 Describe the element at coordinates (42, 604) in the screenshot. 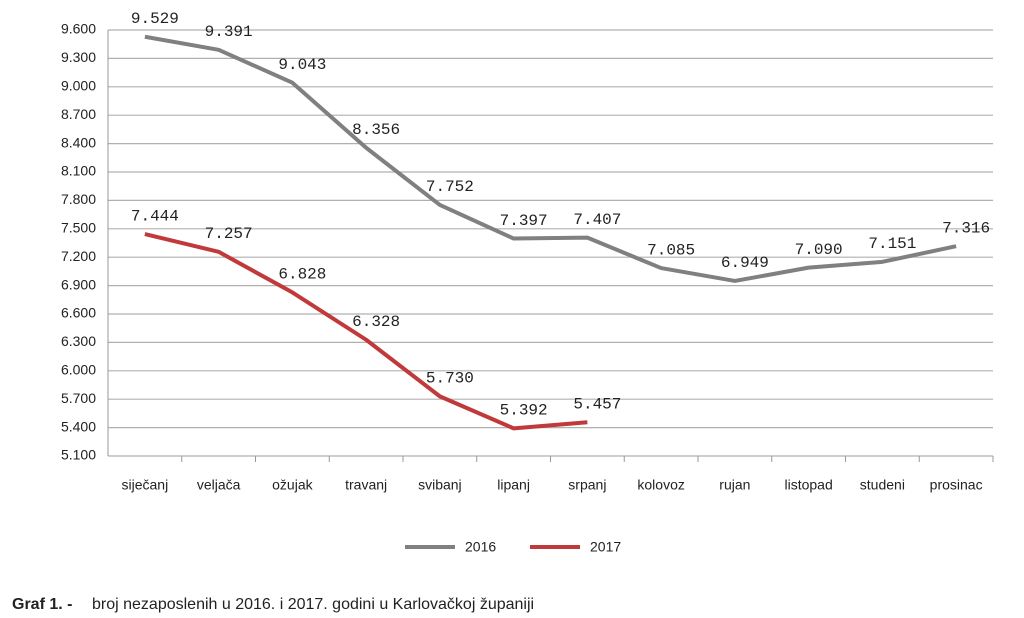

I see `caption-label: Graf 1. -` at that location.